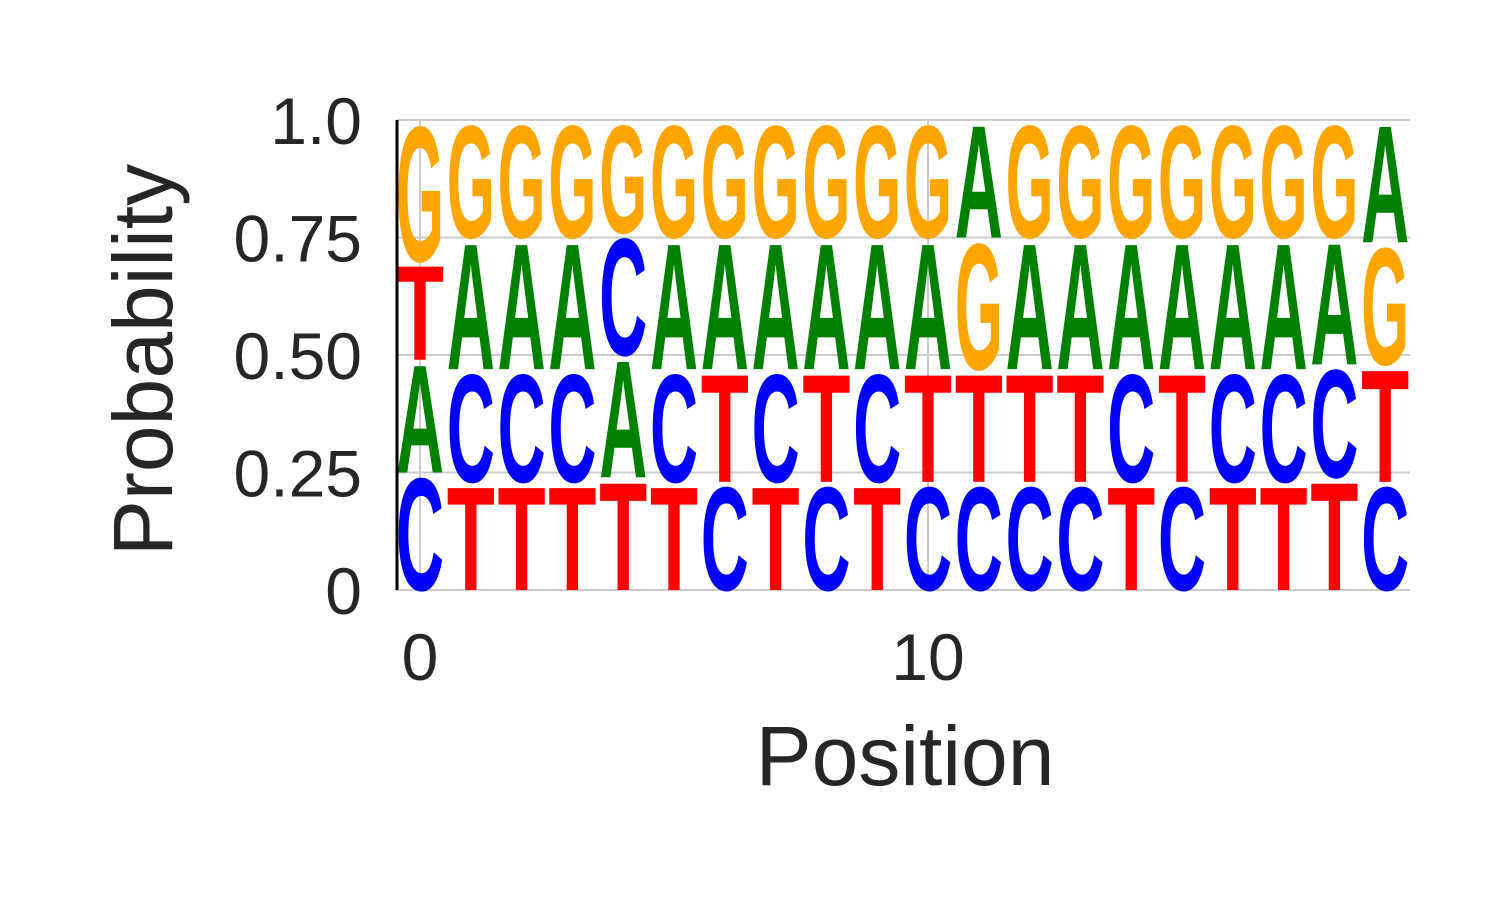 The width and height of the screenshot is (1500, 900). I want to click on y-tick-label: 0.25, so click(298, 474).